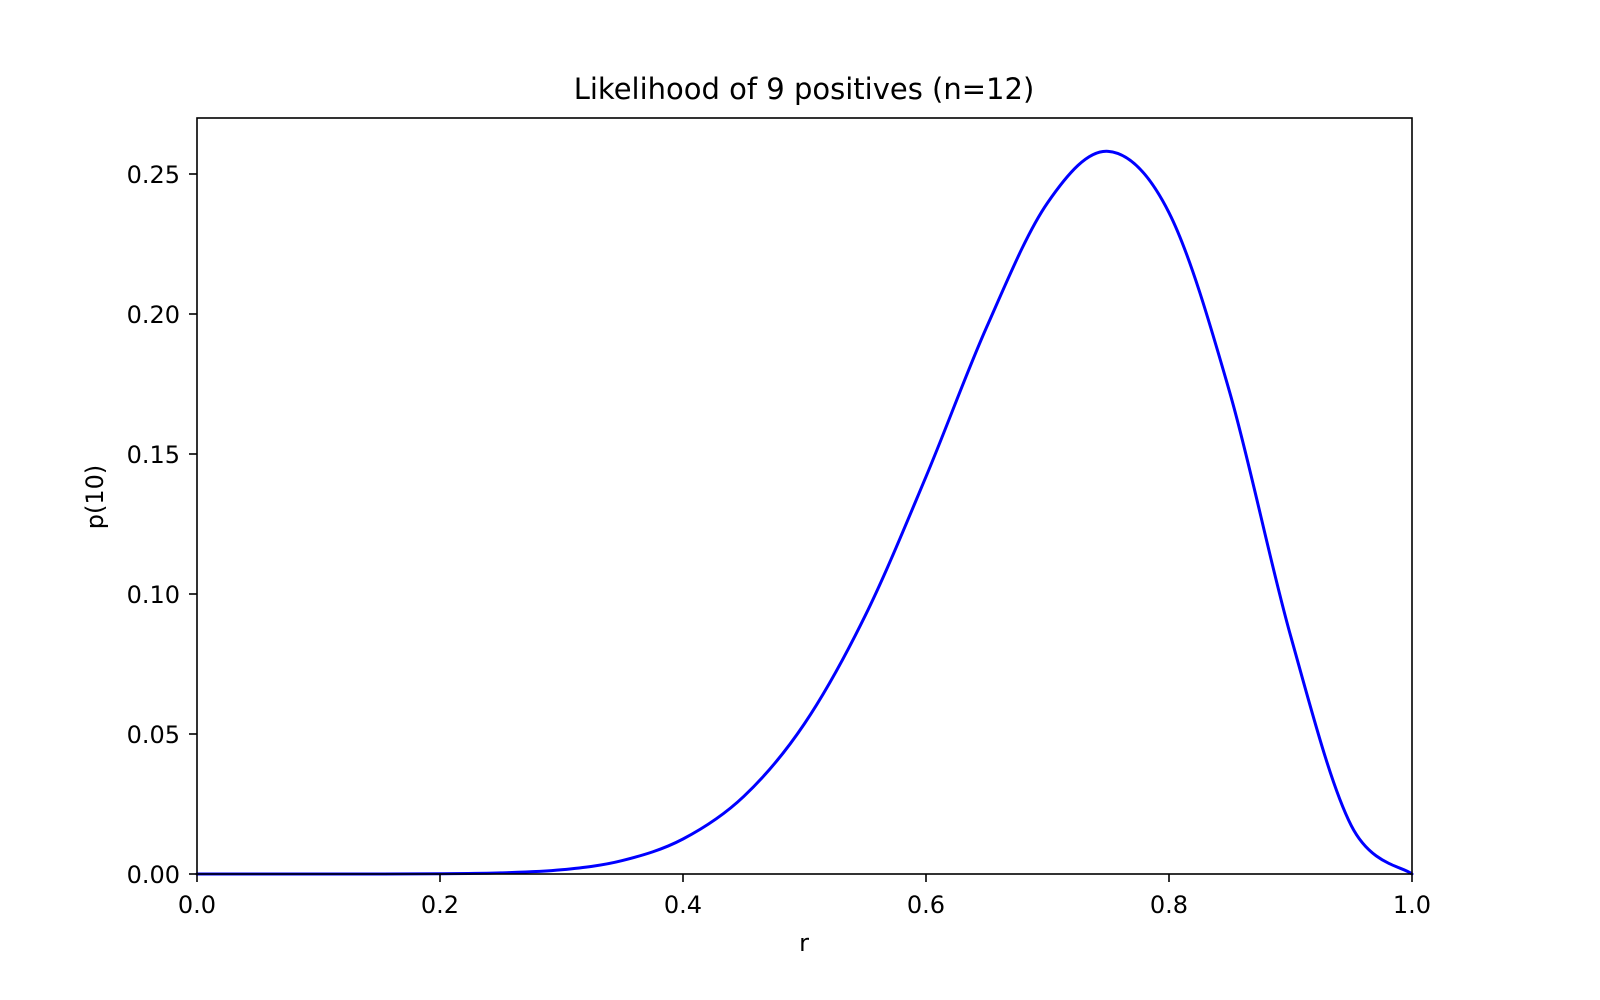 This screenshot has height=1000, width=1600. I want to click on y-tick-label: 0.15, so click(153, 455).